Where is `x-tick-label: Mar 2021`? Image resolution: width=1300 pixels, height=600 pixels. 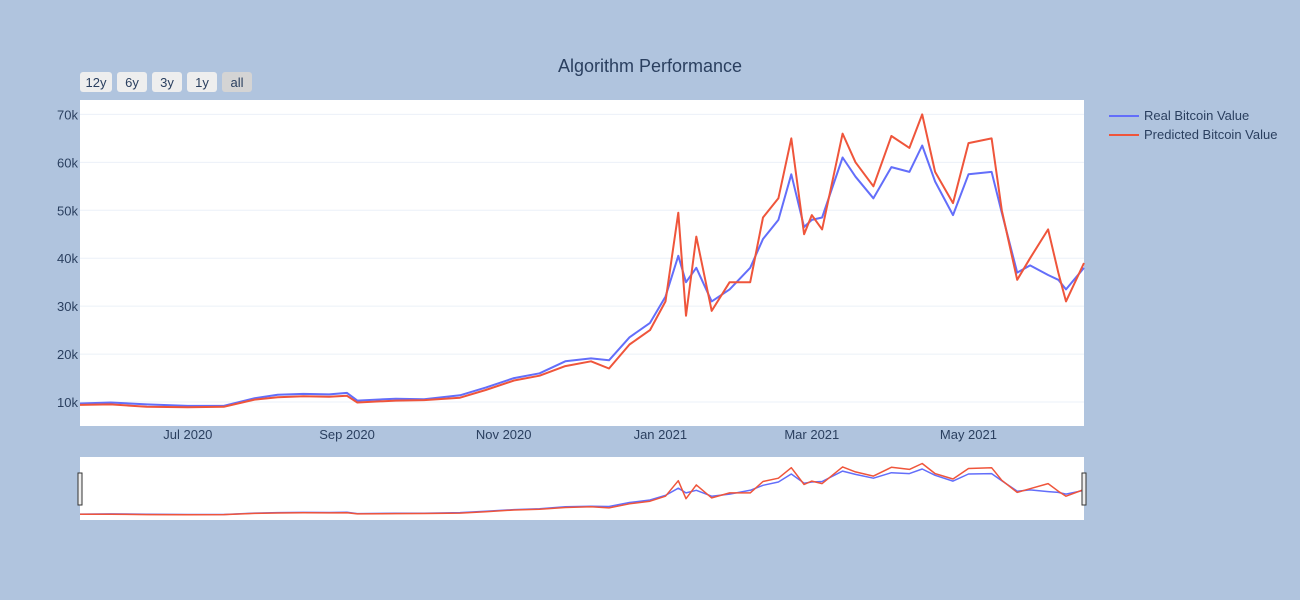 x-tick-label: Mar 2021 is located at coordinates (811, 434).